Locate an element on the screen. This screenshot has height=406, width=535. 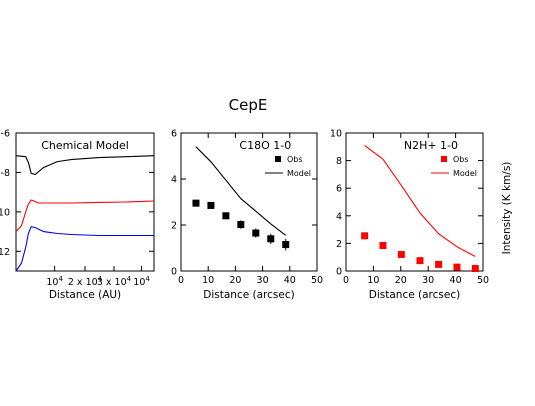
panel-title: C18O 1-0 is located at coordinates (265, 145).